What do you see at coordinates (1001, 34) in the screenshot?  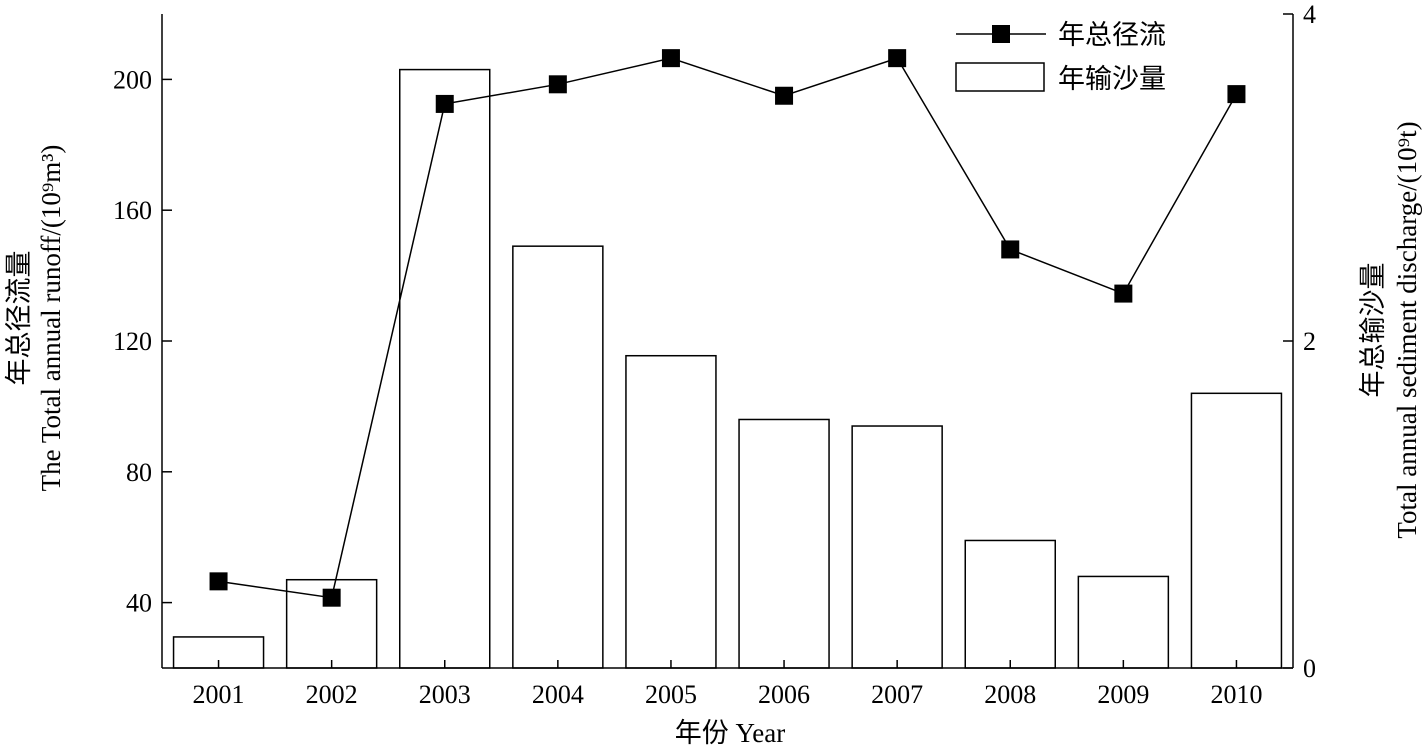 I see `legend-square-marker` at bounding box center [1001, 34].